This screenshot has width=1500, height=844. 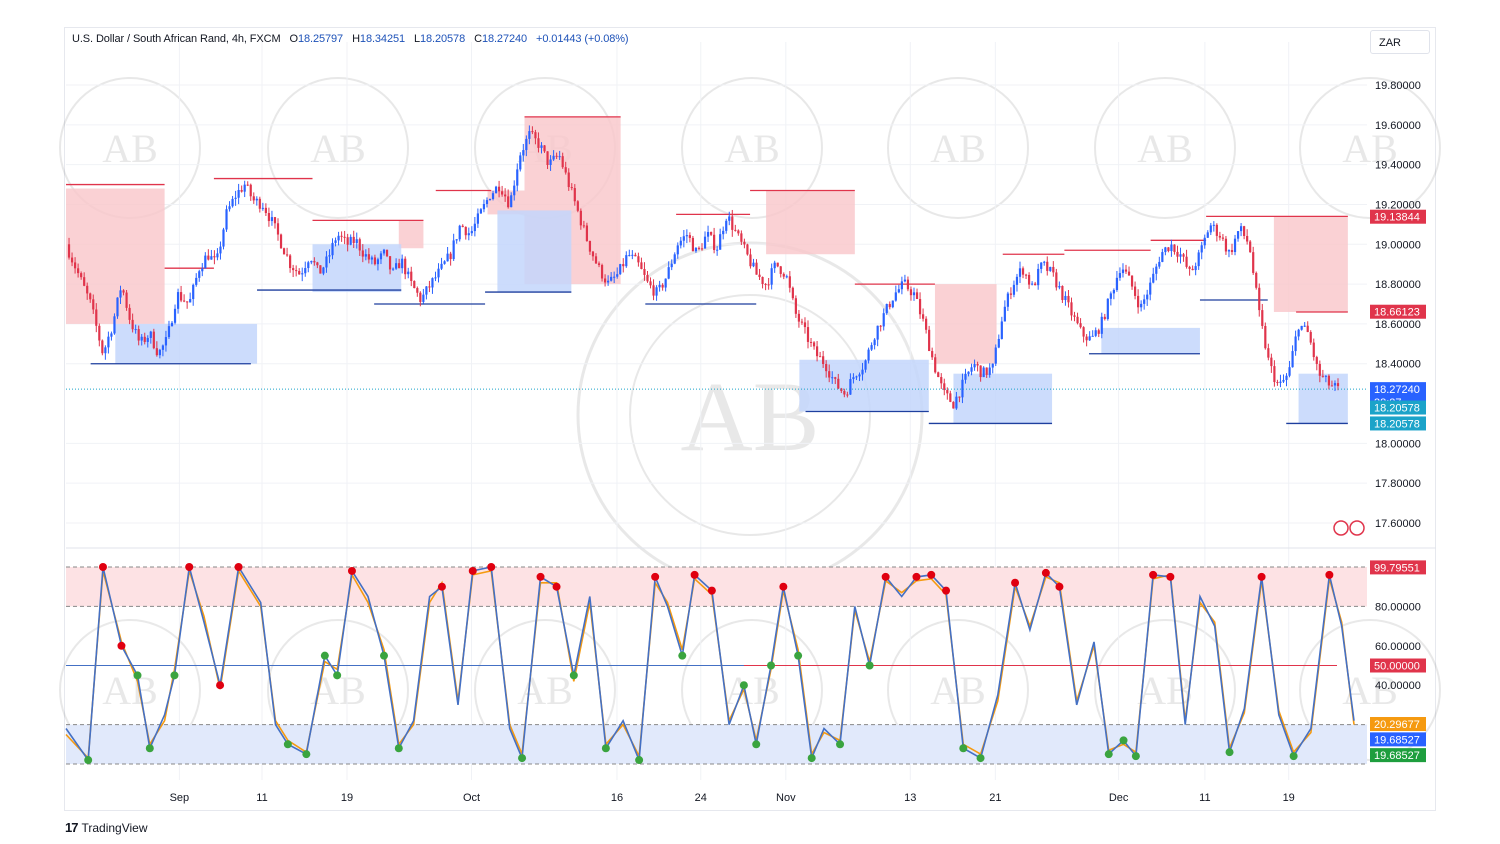 What do you see at coordinates (701, 798) in the screenshot?
I see `time-axis-tick: 24` at bounding box center [701, 798].